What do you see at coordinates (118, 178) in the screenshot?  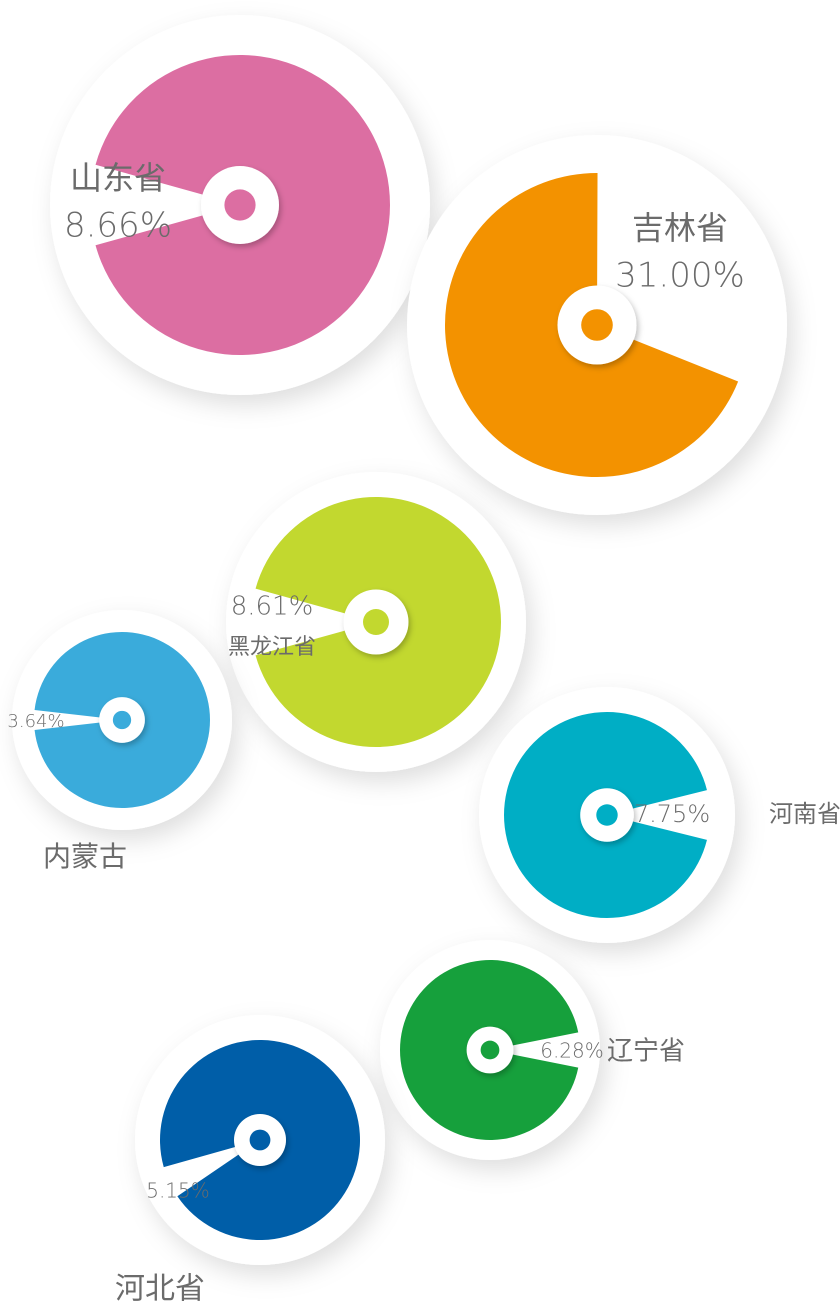 I see `category-label: 山东省` at bounding box center [118, 178].